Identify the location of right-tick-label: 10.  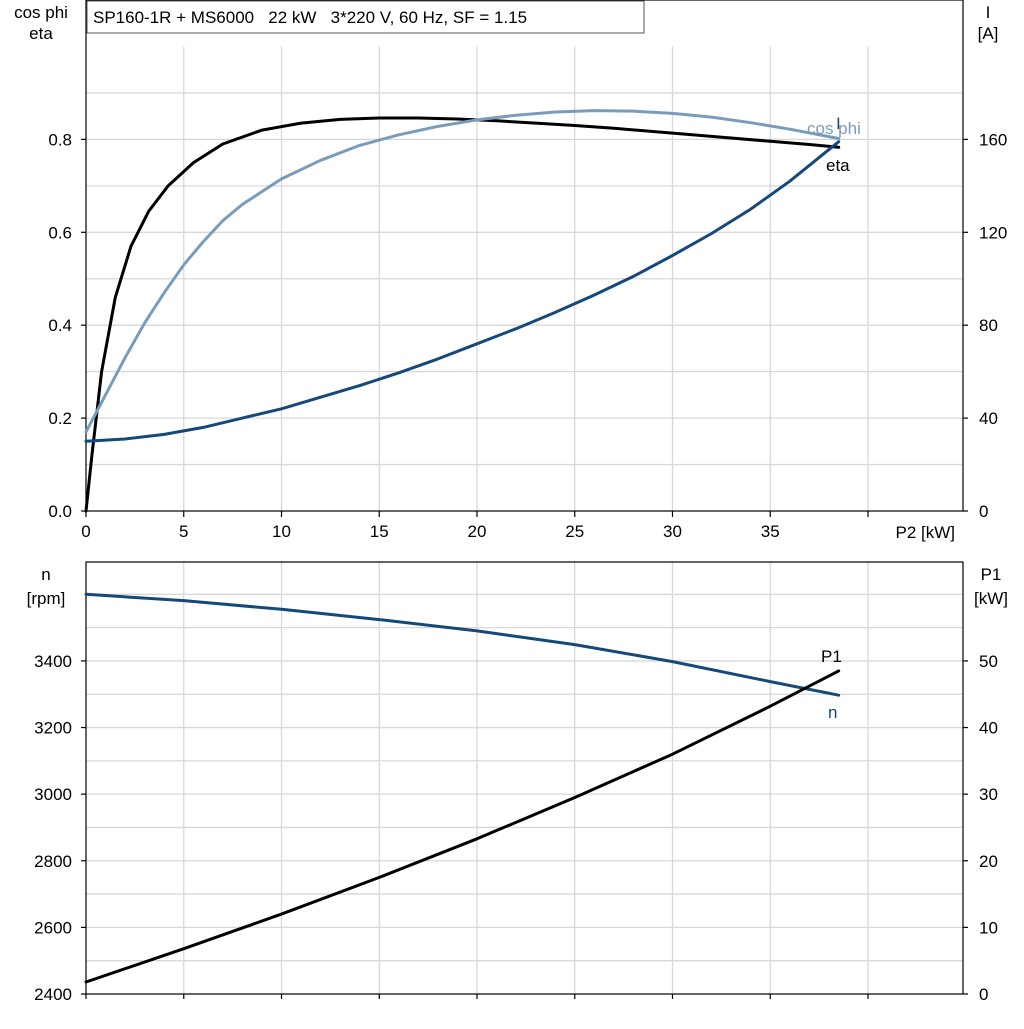
(988, 927).